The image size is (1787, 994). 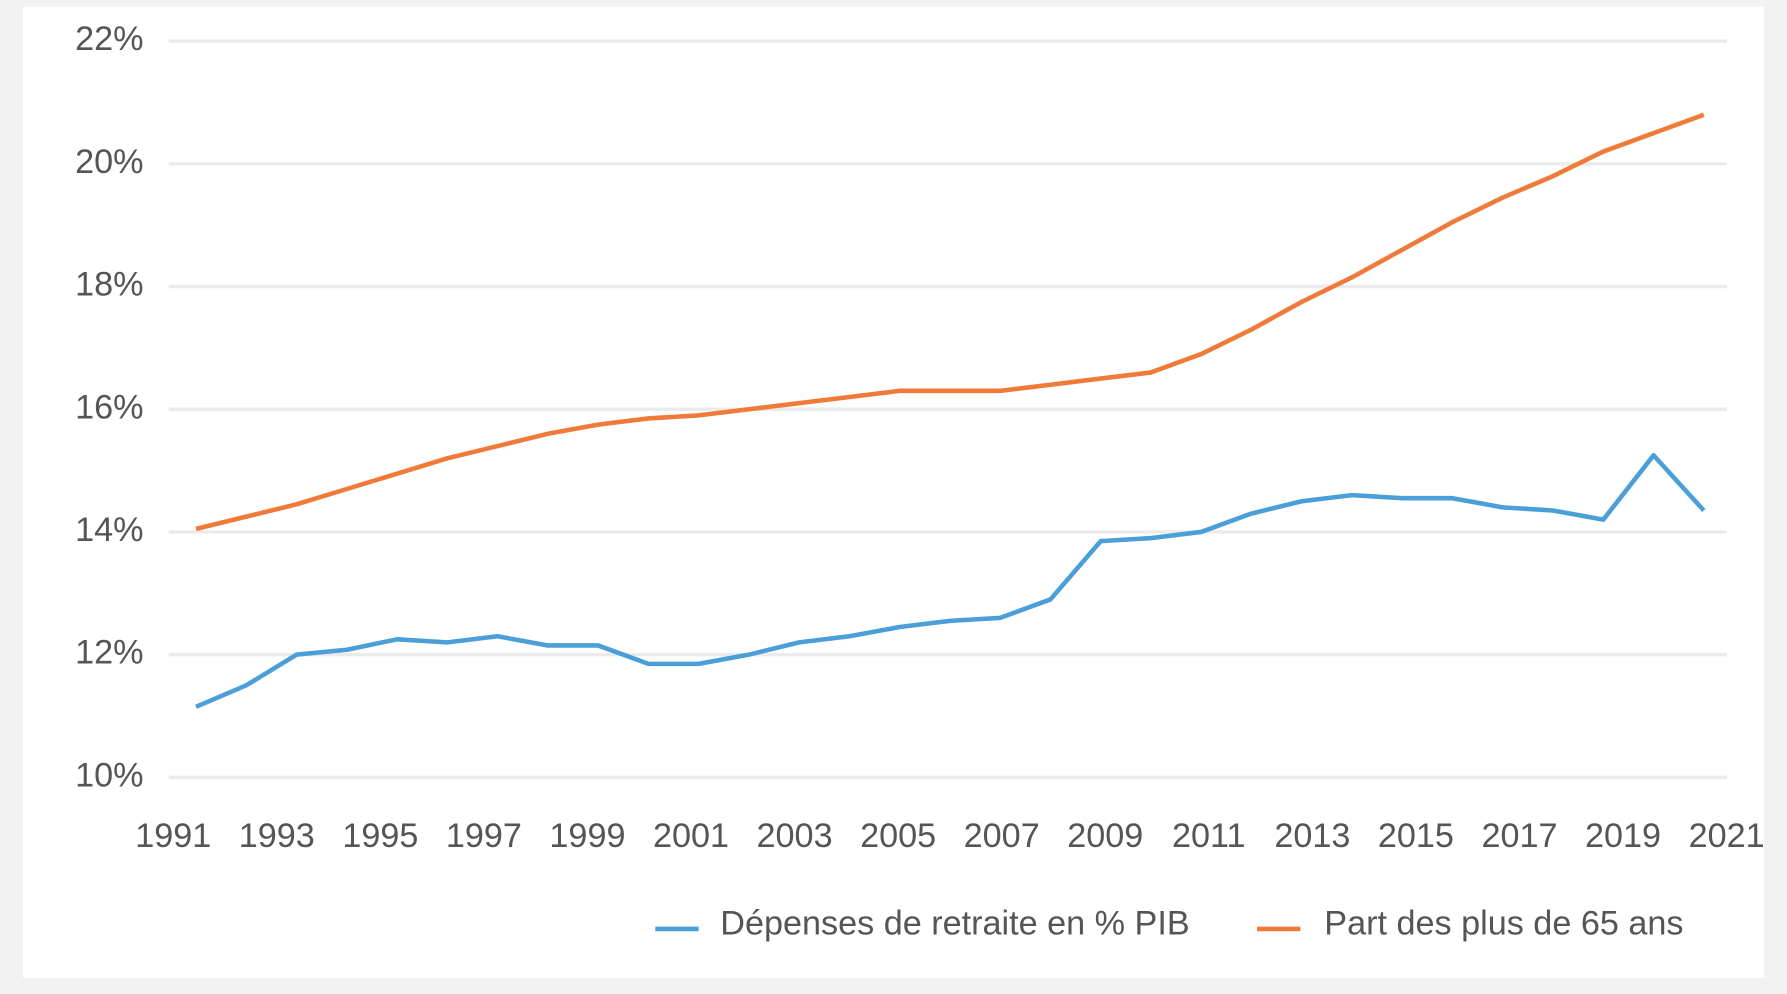 What do you see at coordinates (1623, 836) in the screenshot?
I see `x-tick-label: 2019` at bounding box center [1623, 836].